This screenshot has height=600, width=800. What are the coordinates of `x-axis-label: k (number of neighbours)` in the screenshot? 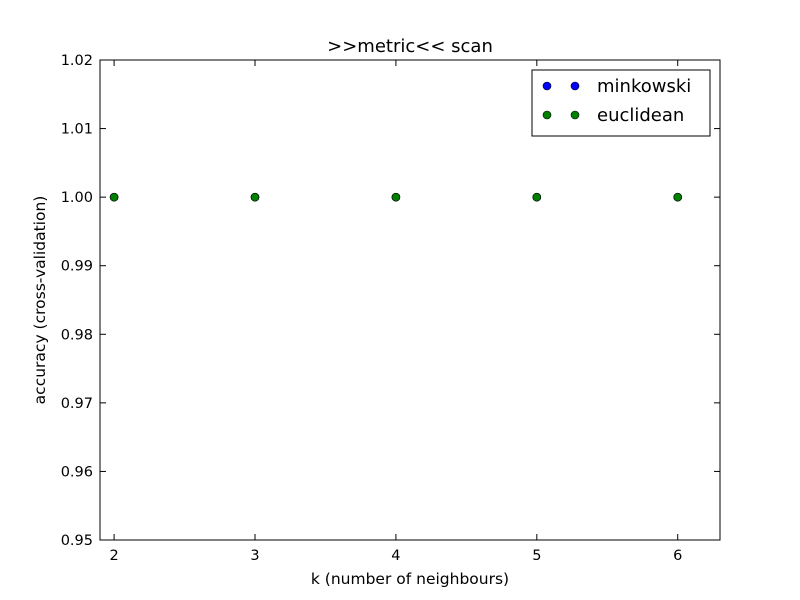 It's located at (410, 579).